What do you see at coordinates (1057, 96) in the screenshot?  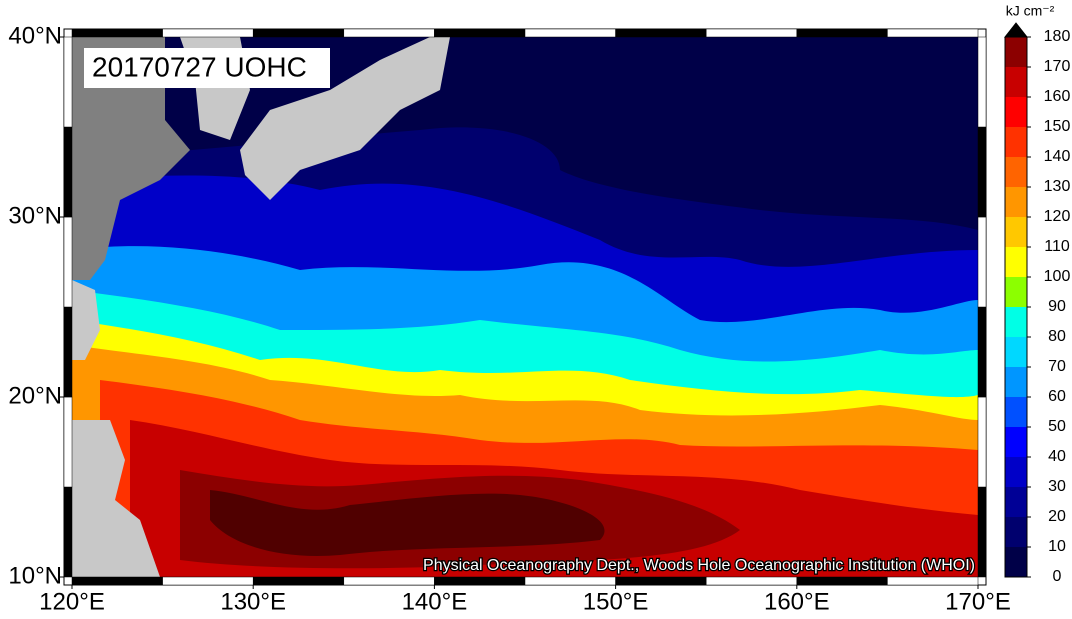 I see `colorbar-tick-label: 160` at bounding box center [1057, 96].